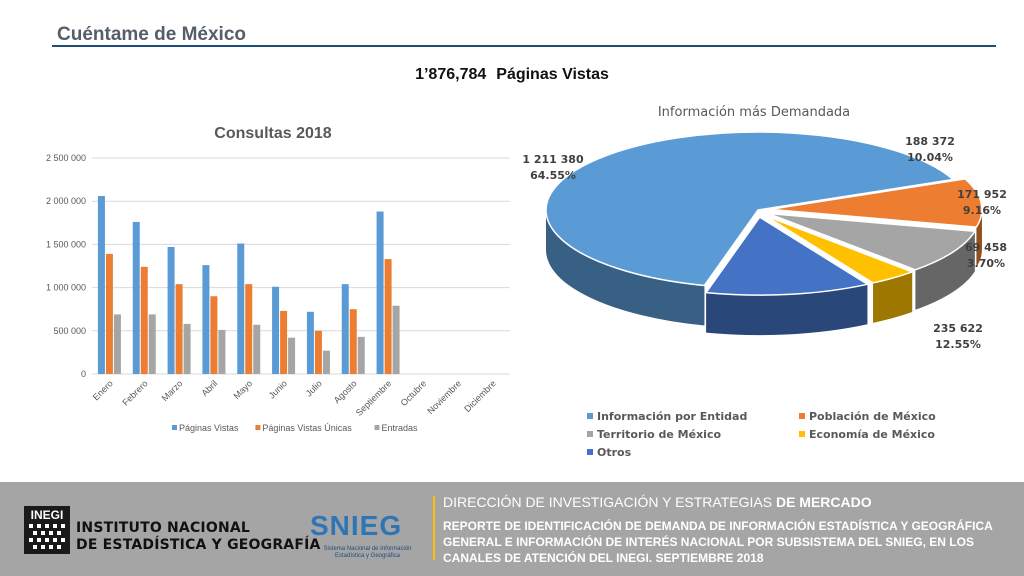 The image size is (1024, 576). I want to click on direction-title-part2: DE MERCADO, so click(823, 502).